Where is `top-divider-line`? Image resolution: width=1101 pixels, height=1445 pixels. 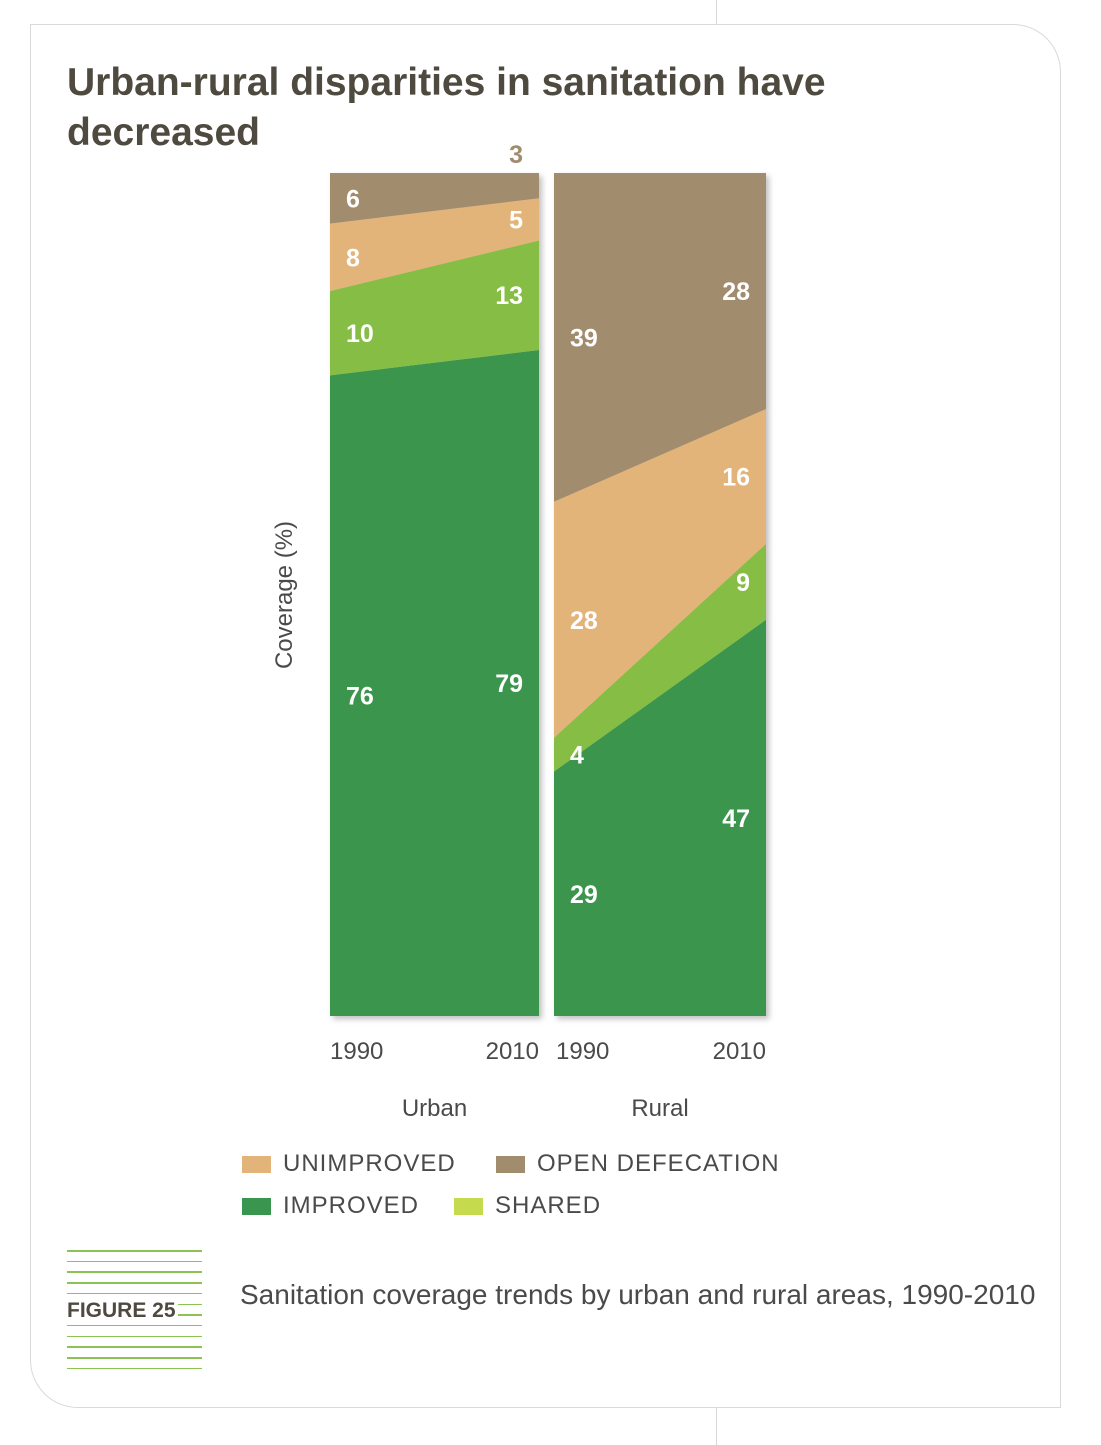
top-divider-line is located at coordinates (716, 12).